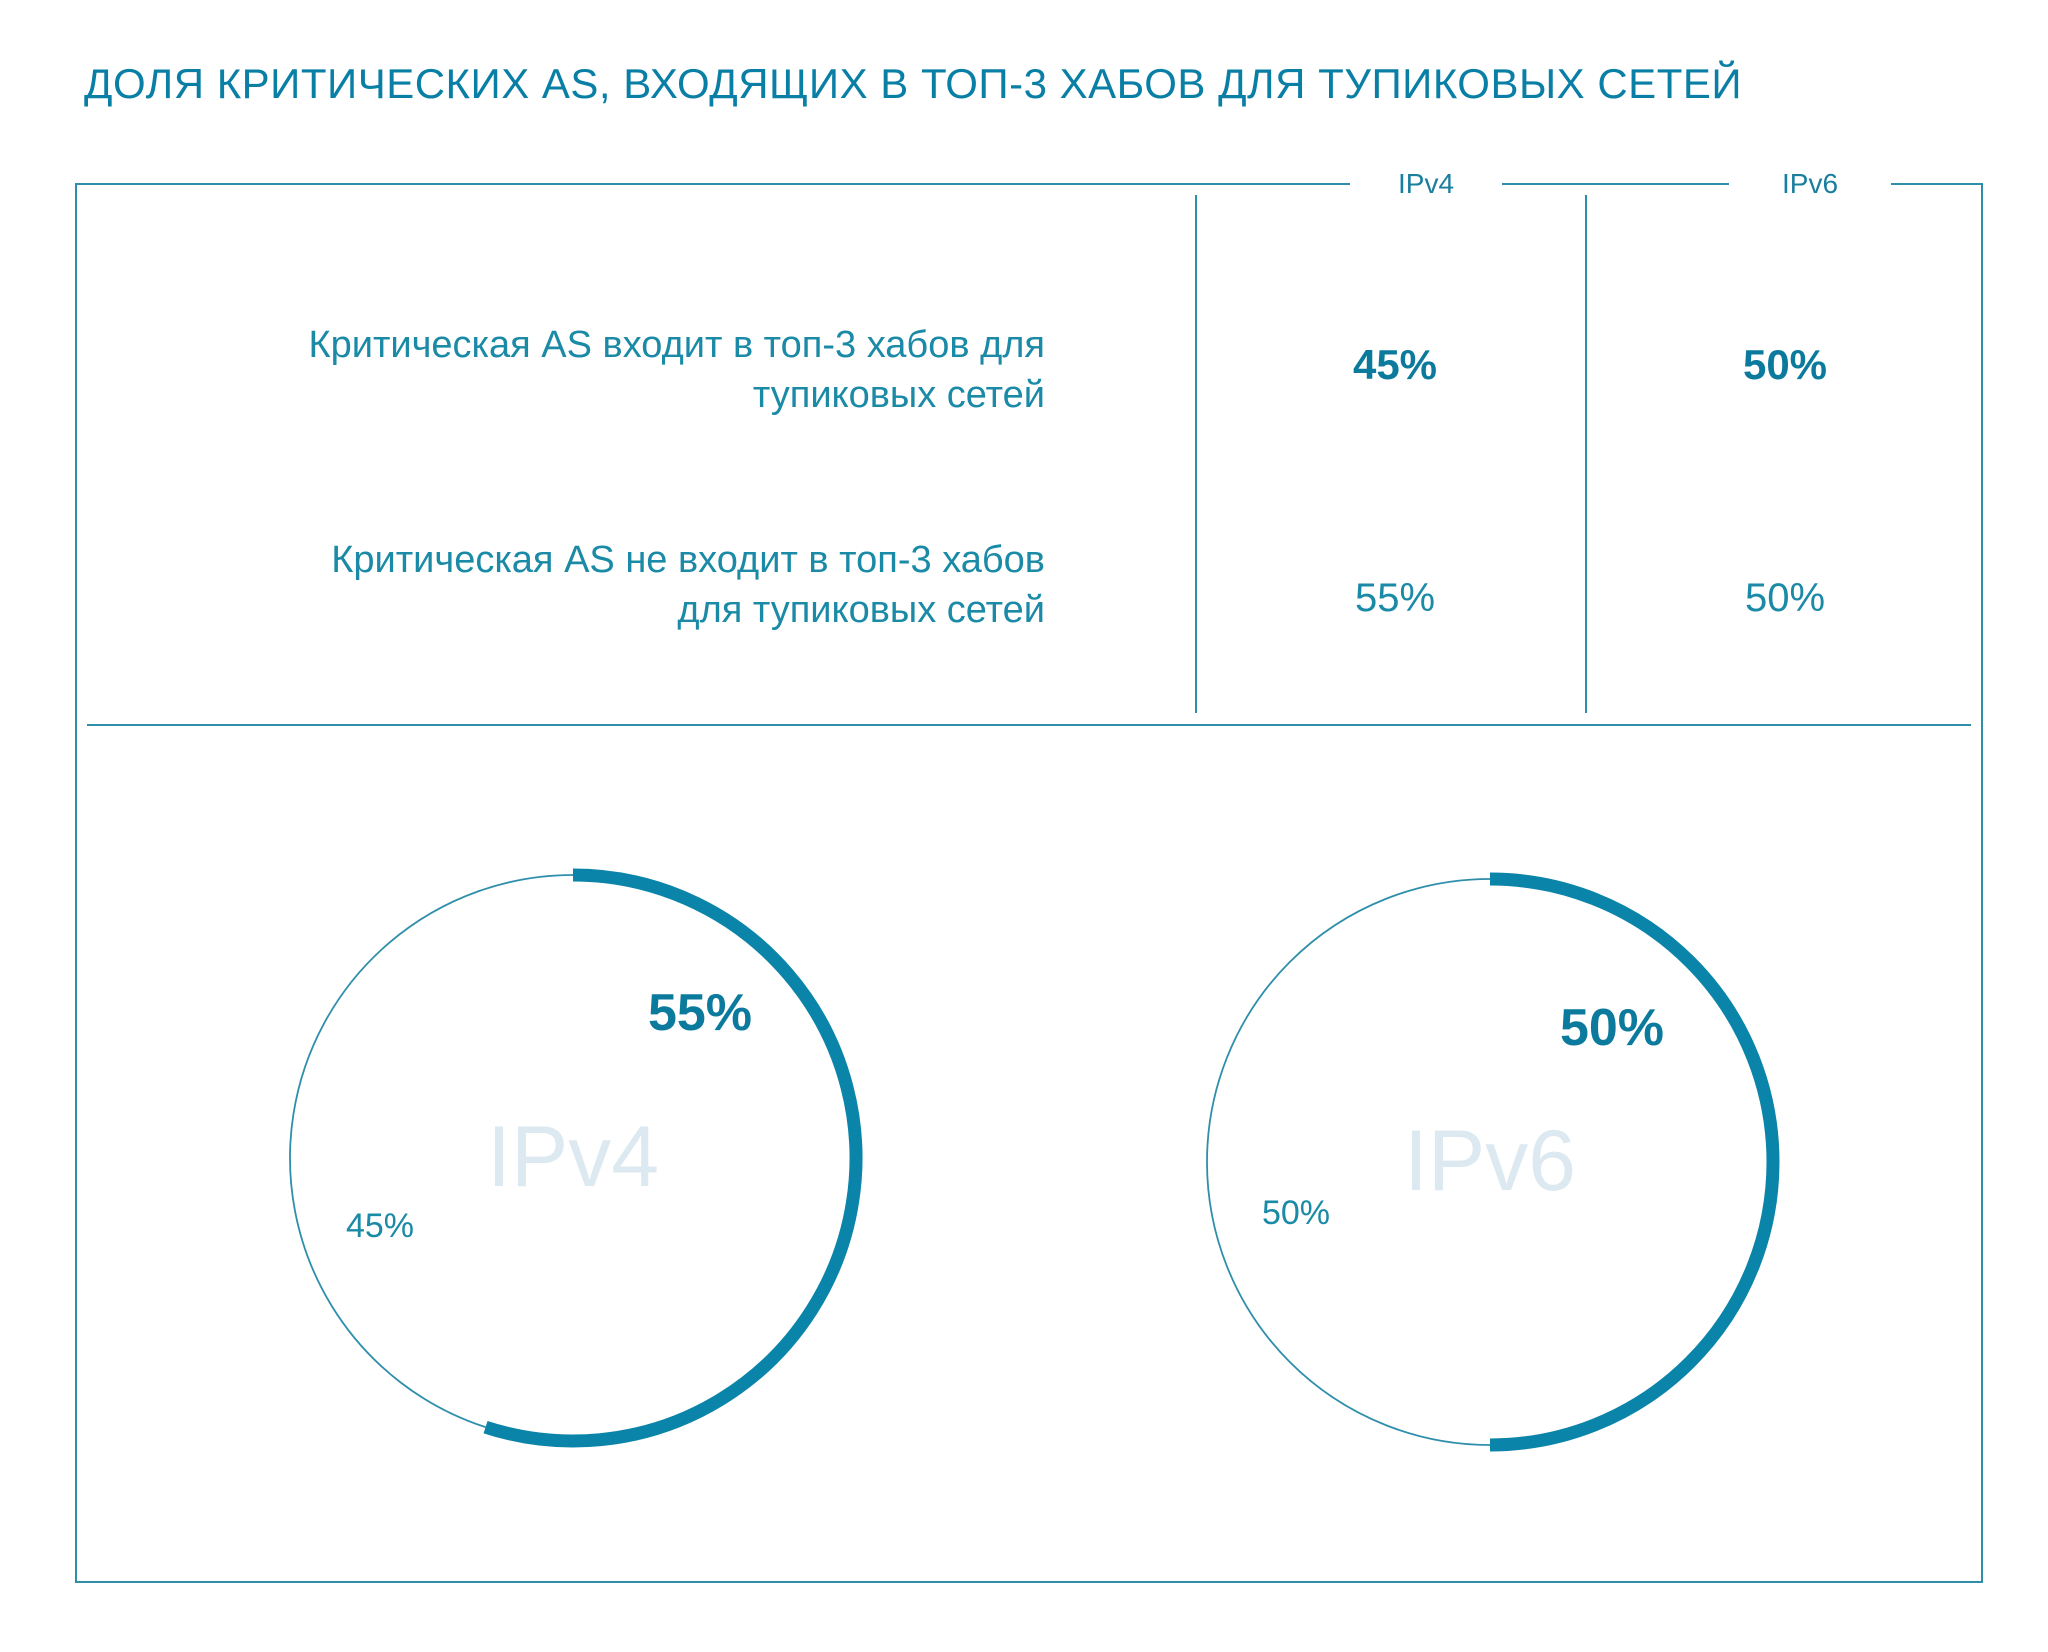 Image resolution: width=2048 pixels, height=1652 pixels. I want to click on donut-label-remainder: 45%, so click(380, 1226).